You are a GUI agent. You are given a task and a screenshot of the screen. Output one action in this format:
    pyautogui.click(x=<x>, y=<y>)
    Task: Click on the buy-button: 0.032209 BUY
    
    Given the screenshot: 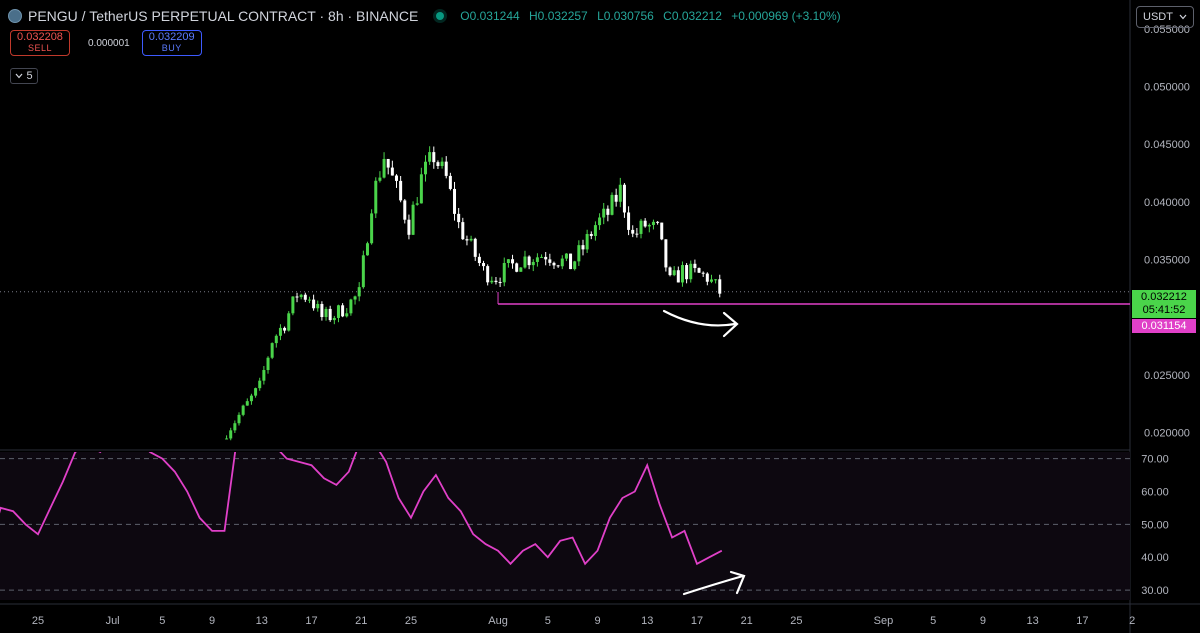 What is the action you would take?
    pyautogui.click(x=171, y=43)
    